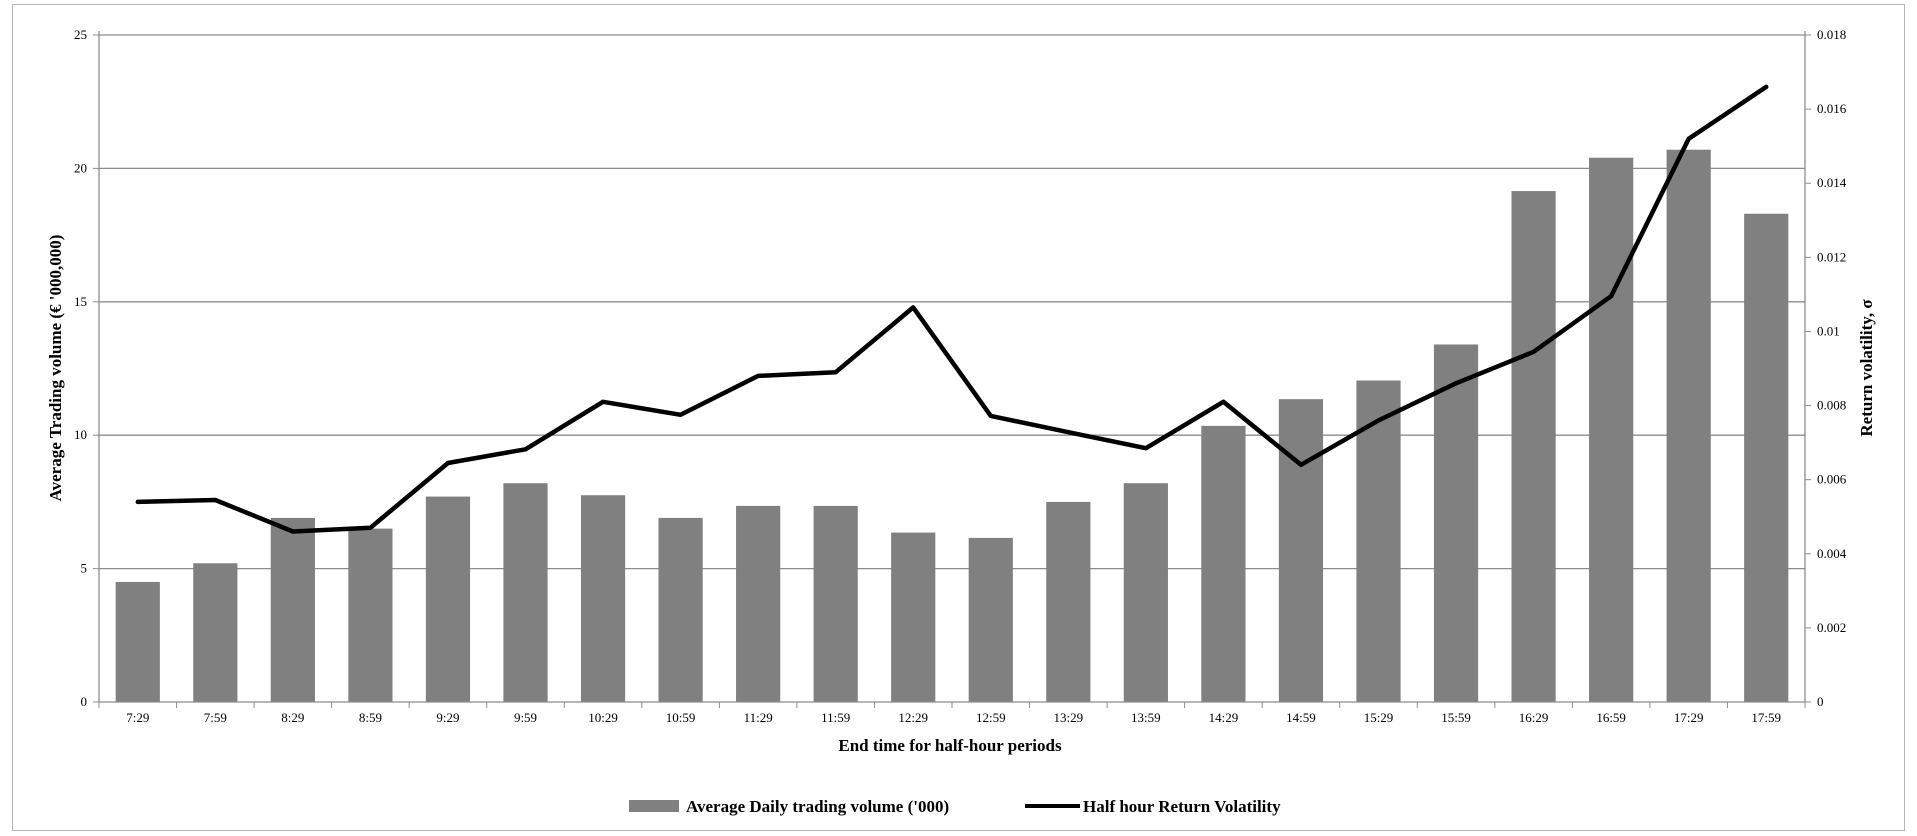 The width and height of the screenshot is (1917, 836). What do you see at coordinates (84, 568) in the screenshot?
I see `y-tick-label: 5` at bounding box center [84, 568].